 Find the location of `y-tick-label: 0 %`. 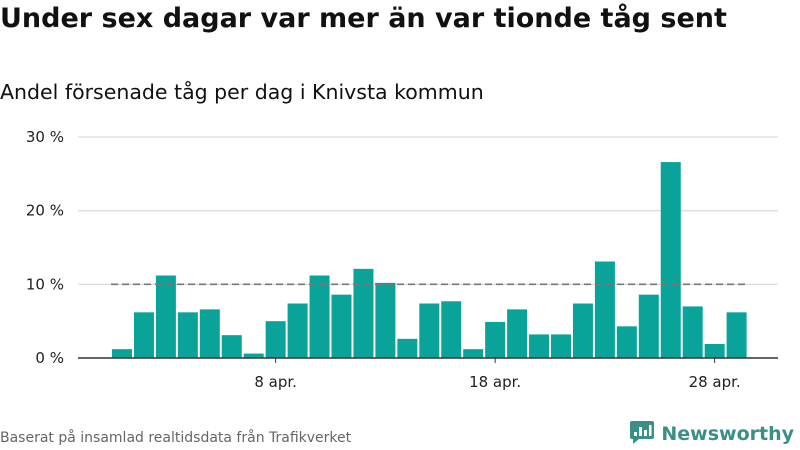

y-tick-label: 0 % is located at coordinates (49, 358).